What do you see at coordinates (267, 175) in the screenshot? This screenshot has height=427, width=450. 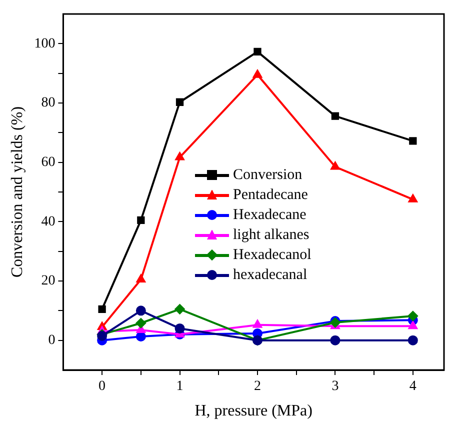 I see `legend-label: Conversion` at bounding box center [267, 175].